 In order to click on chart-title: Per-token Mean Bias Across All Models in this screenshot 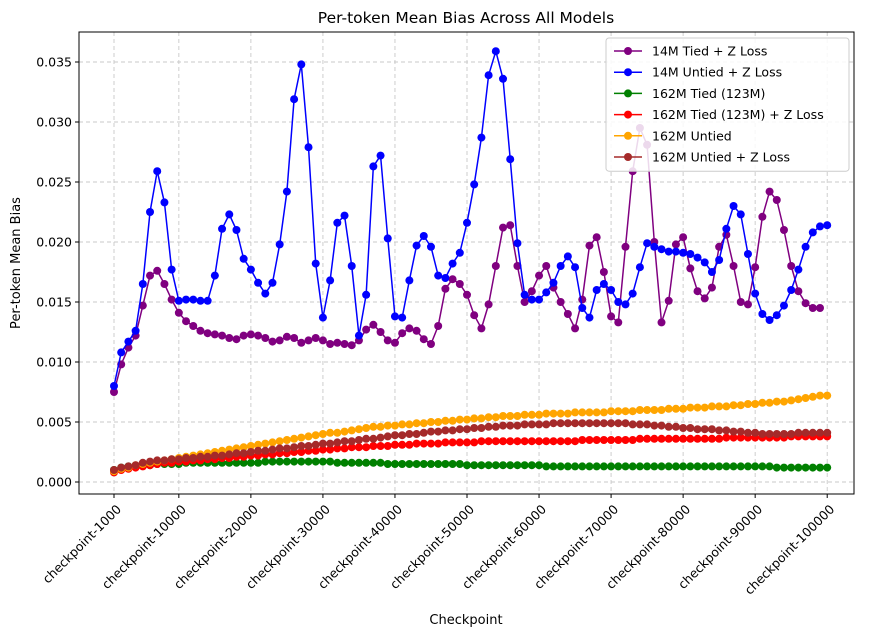, I will do `click(466, 18)`.